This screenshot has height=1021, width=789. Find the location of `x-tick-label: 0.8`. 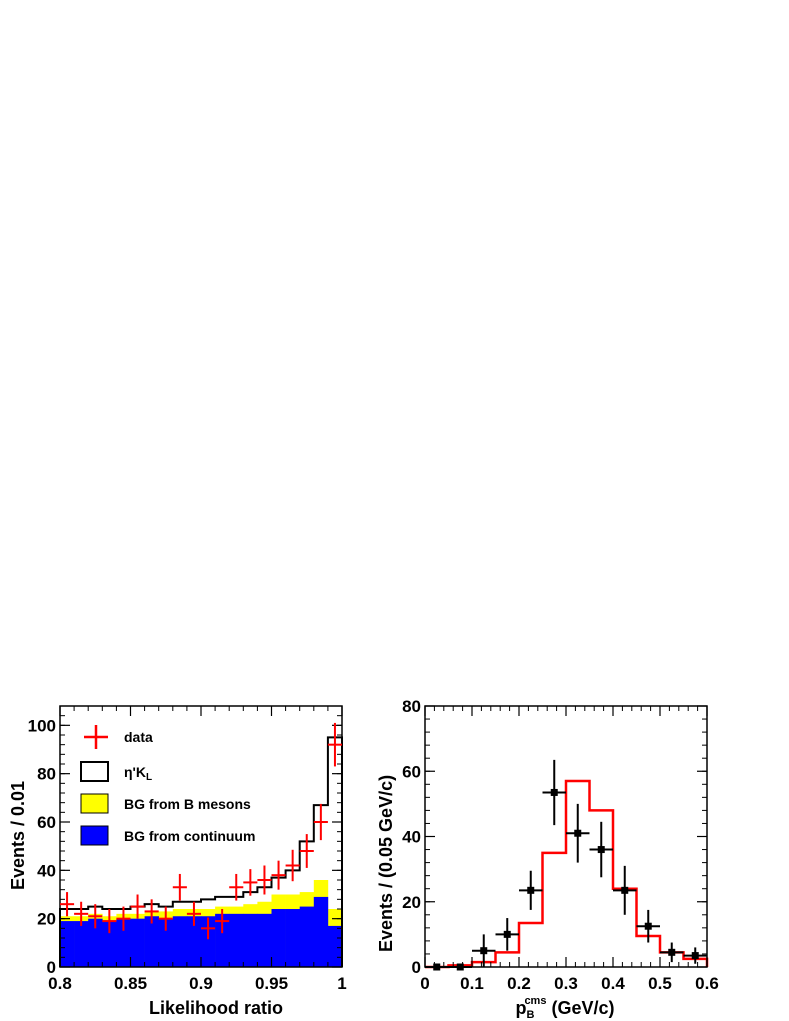

x-tick-label: 0.8 is located at coordinates (60, 983).